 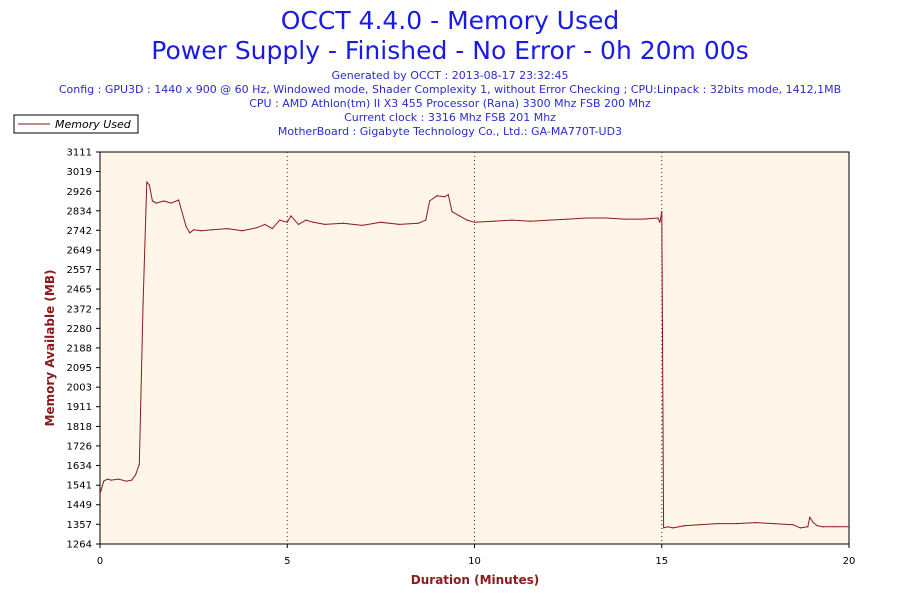 I want to click on x-tick-label: 5, so click(x=287, y=561).